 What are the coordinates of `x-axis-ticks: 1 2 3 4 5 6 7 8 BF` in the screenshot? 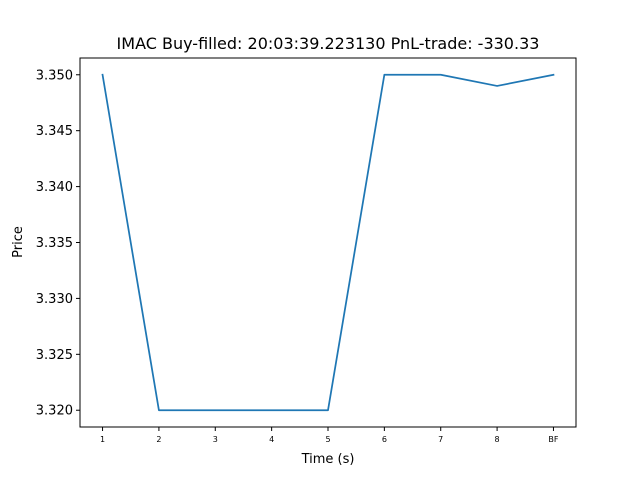 It's located at (329, 435).